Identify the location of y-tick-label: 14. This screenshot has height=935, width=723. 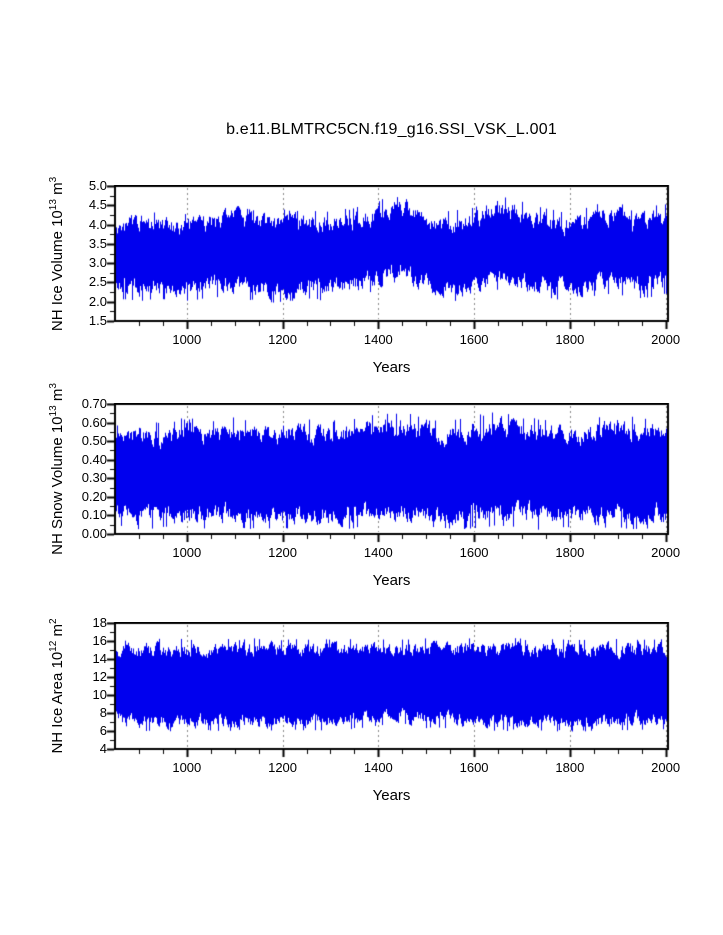
(99, 658).